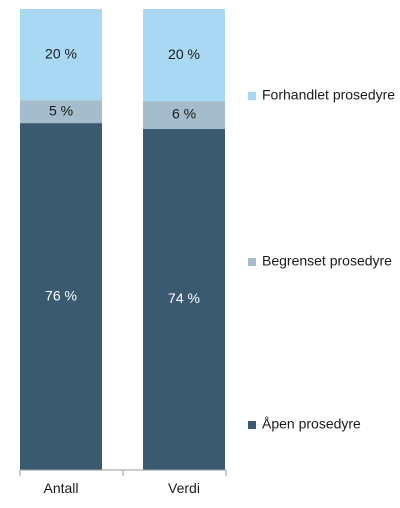  Describe the element at coordinates (328, 95) in the screenshot. I see `legend-label: Forhandlet prosedyre` at that location.